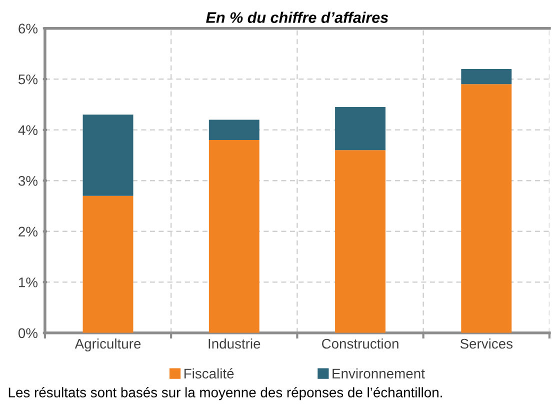 This screenshot has width=555, height=405. I want to click on x-tick-label: Agriculture, so click(107, 345).